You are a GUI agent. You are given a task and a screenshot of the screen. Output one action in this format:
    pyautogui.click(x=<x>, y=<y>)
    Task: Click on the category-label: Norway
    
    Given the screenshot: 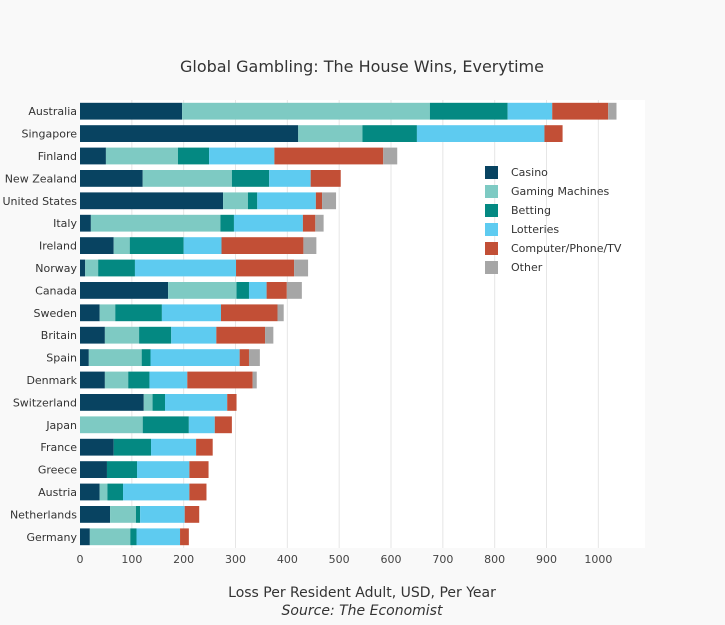 What is the action you would take?
    pyautogui.click(x=56, y=268)
    